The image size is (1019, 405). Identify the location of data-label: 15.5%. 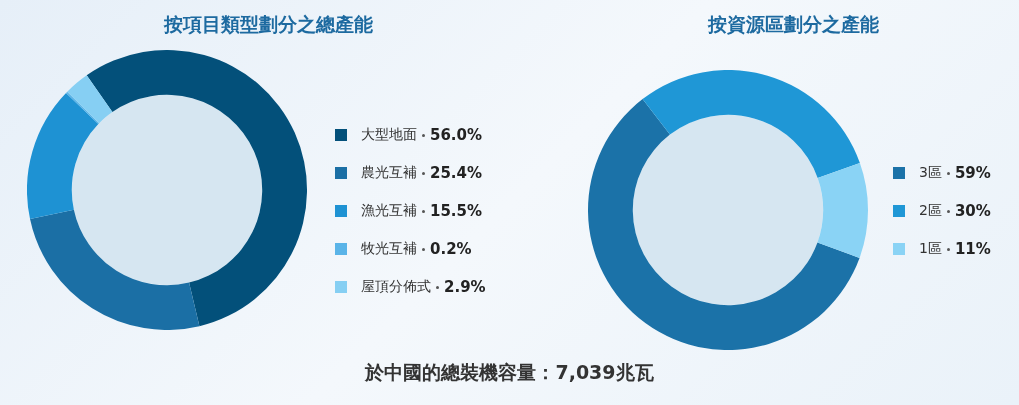
(456, 211).